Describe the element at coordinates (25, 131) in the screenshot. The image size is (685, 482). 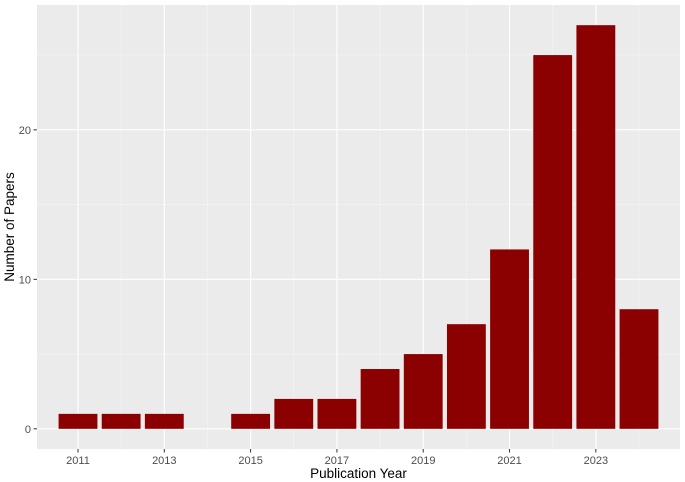
I see `y-tick-label: 20` at that location.